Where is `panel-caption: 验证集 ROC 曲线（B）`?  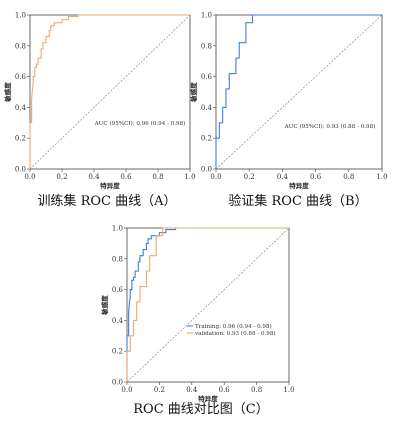
panel-caption: 验证集 ROC 曲线（B） is located at coordinates (297, 201).